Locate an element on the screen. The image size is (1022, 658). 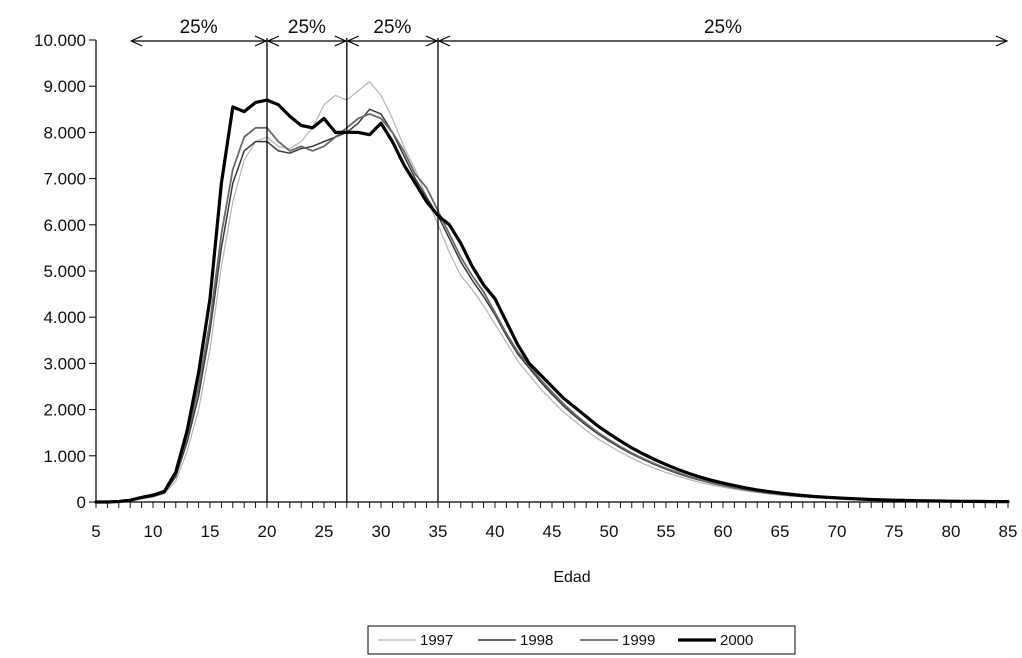
y-tick-label: 10.000 is located at coordinates (60, 40).